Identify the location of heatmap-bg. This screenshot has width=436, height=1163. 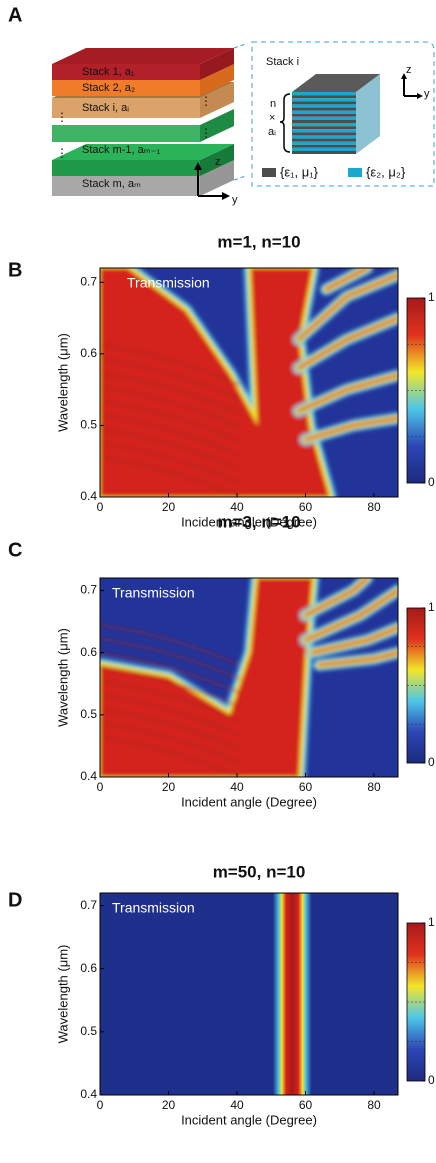
(249, 994).